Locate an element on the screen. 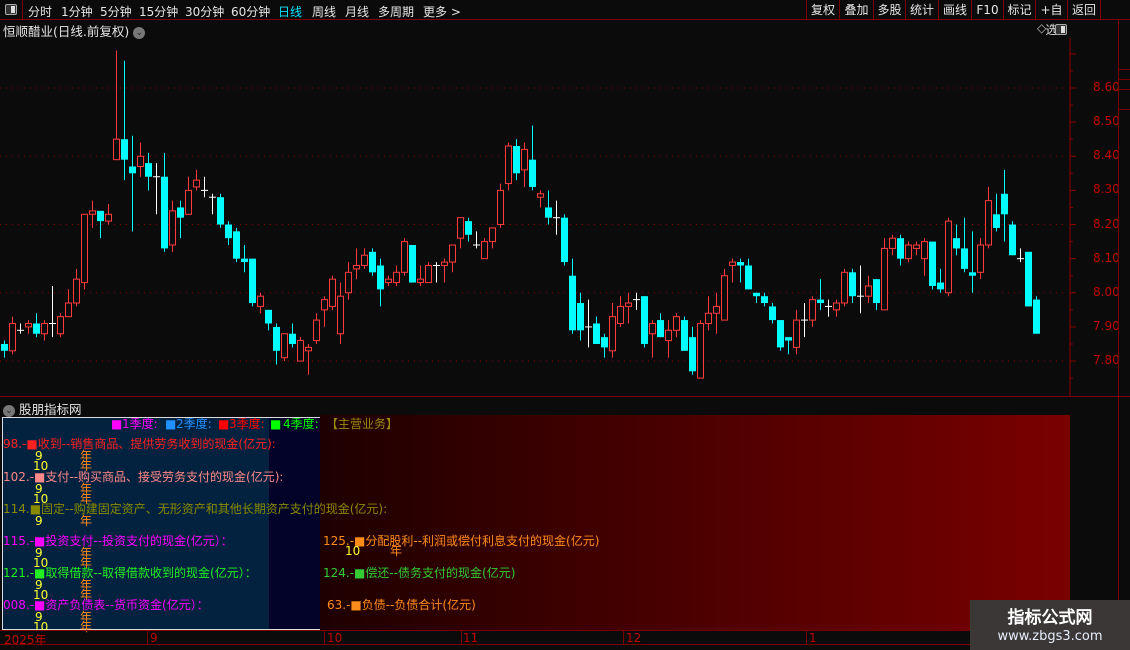 The image size is (1130, 650). year-unit: 年 is located at coordinates (86, 521).